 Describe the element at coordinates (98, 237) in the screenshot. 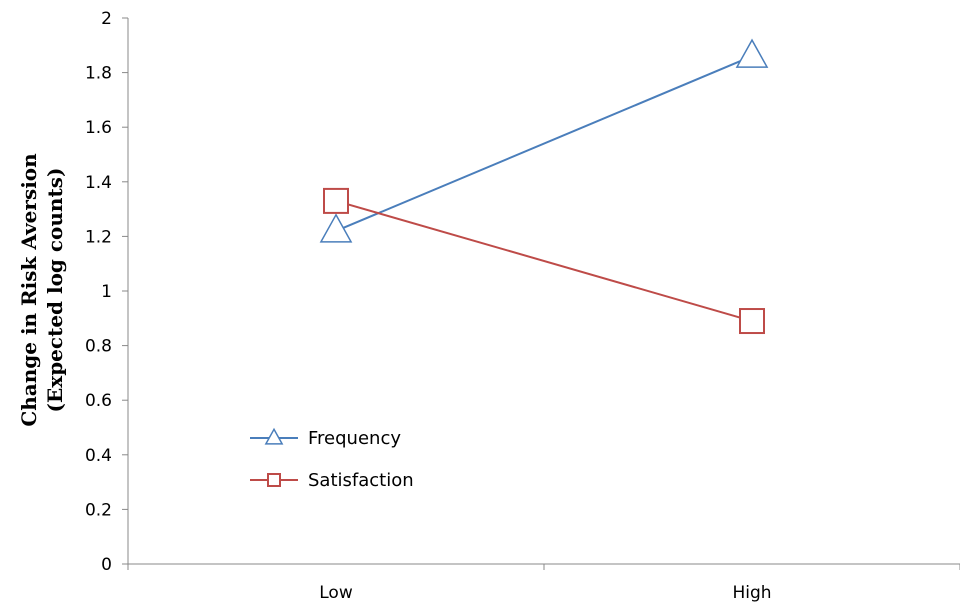

I see `y-tick-label: 1.2` at that location.